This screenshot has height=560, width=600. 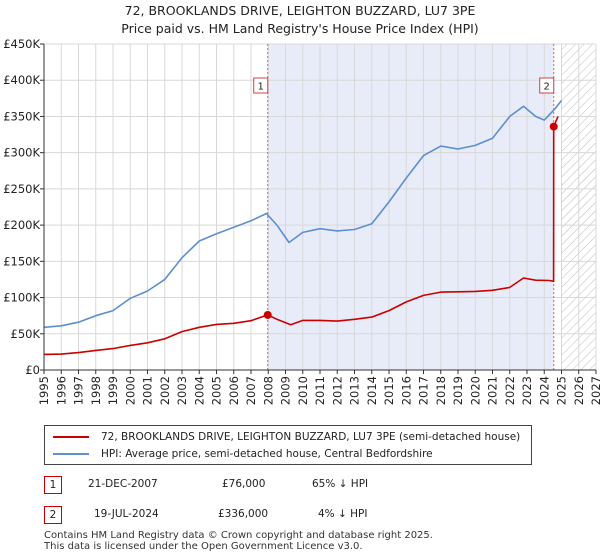 What do you see at coordinates (493, 390) in the screenshot?
I see `x-tick-label: 2021` at bounding box center [493, 390].